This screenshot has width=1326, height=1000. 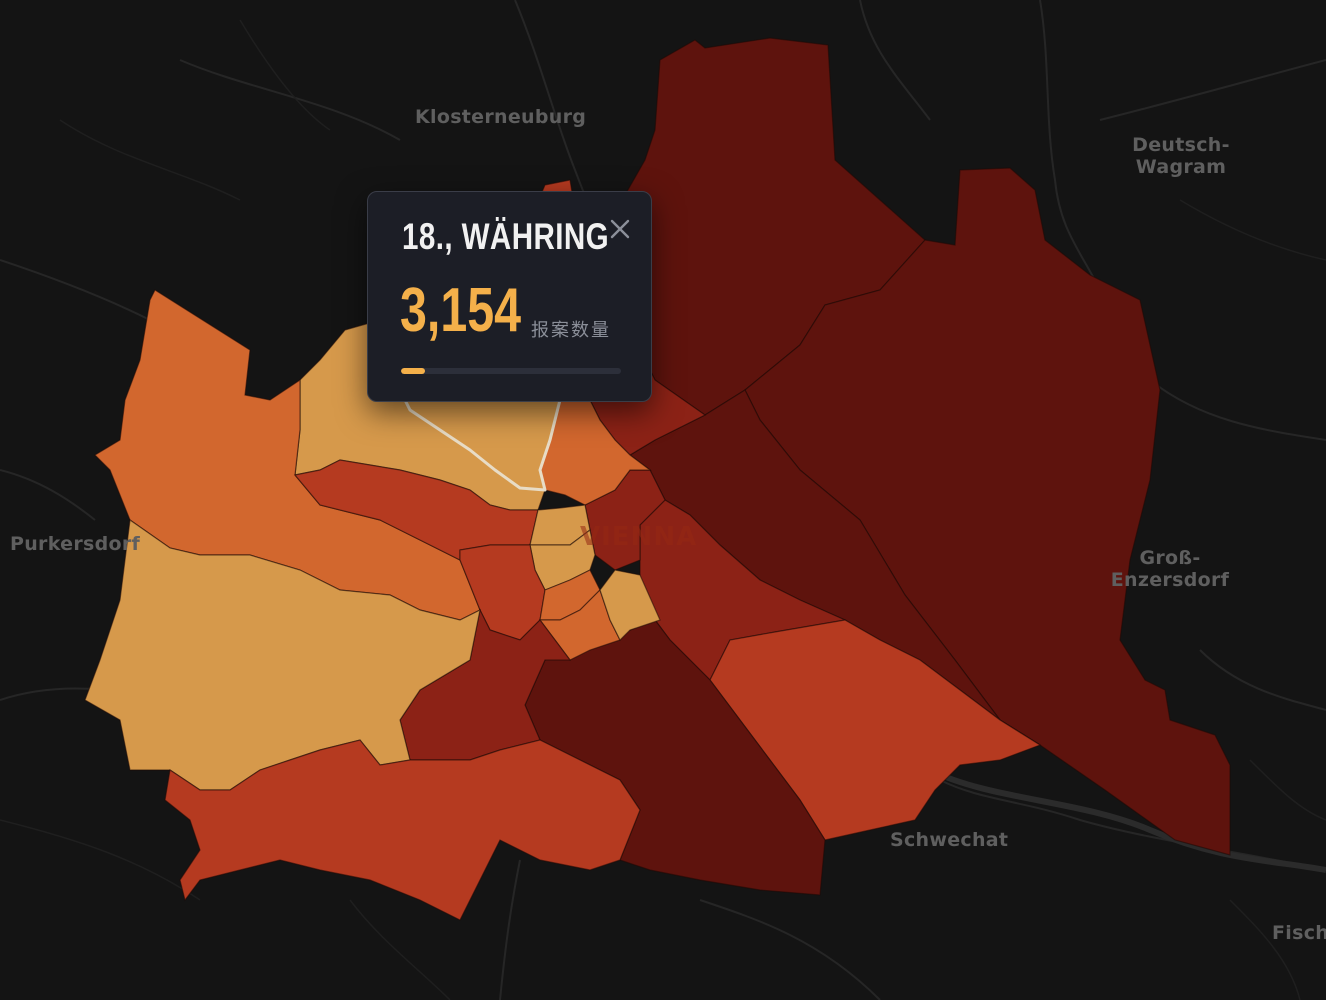 I want to click on close-icon, so click(x=620, y=229).